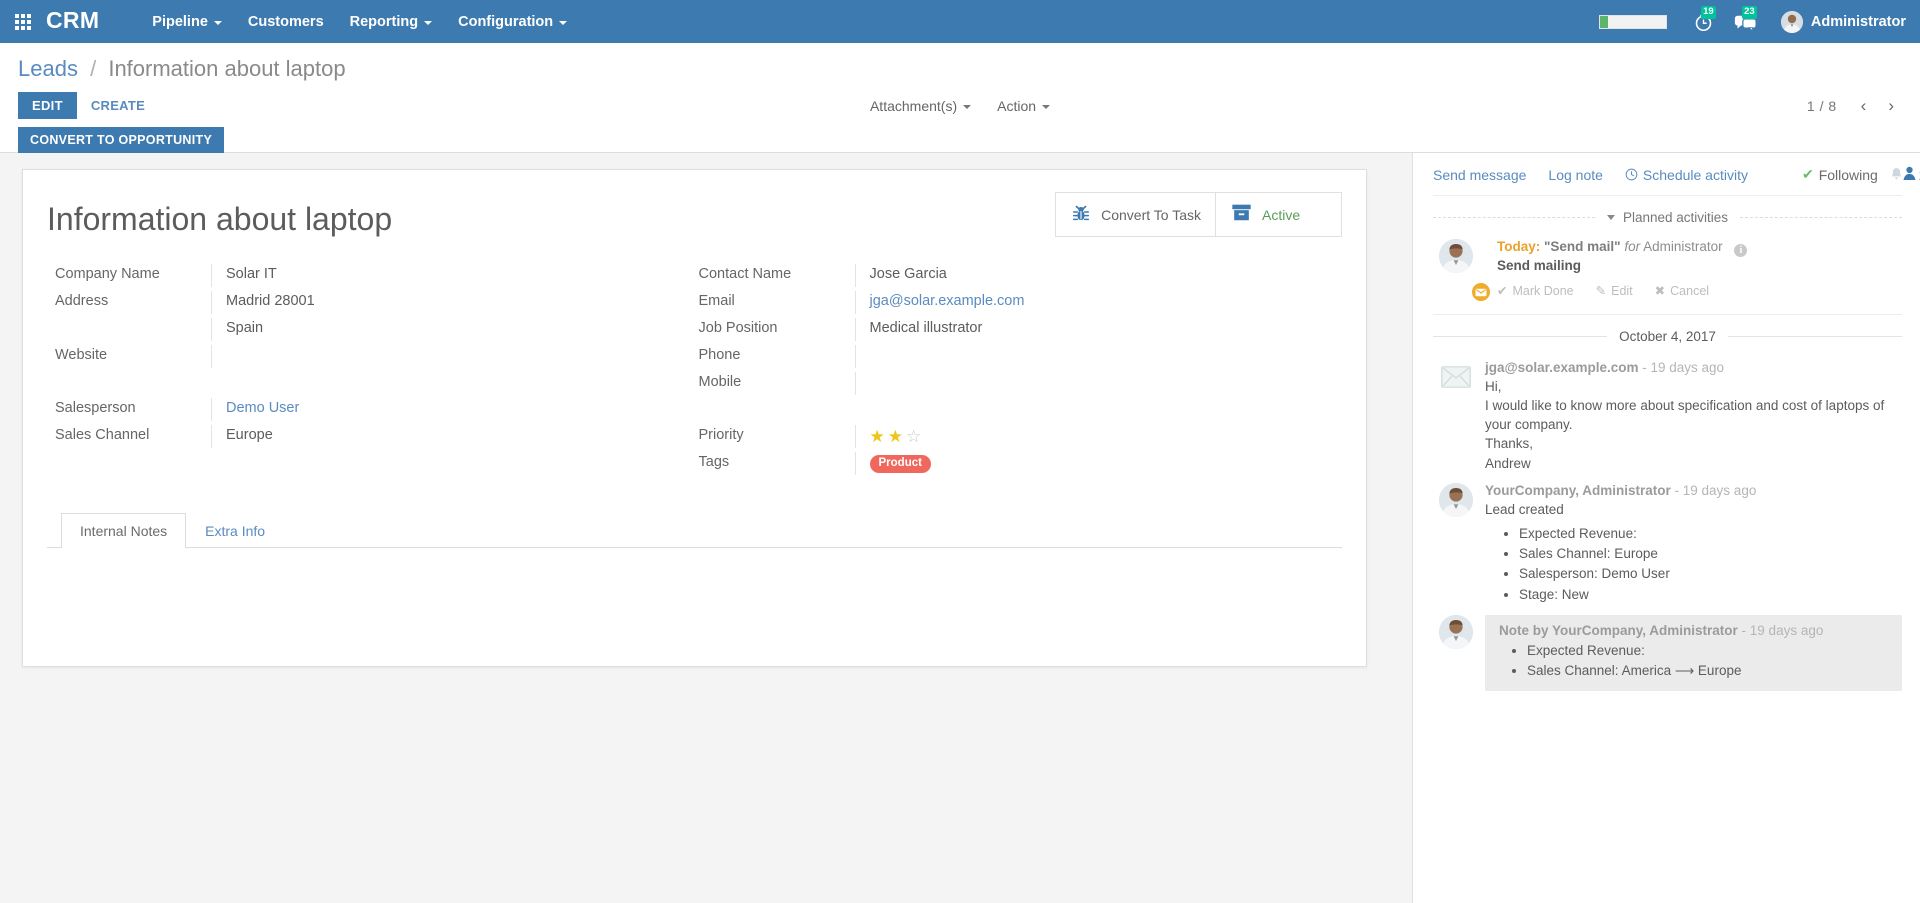  Describe the element at coordinates (1631, 174) in the screenshot. I see `clock-icon` at that location.